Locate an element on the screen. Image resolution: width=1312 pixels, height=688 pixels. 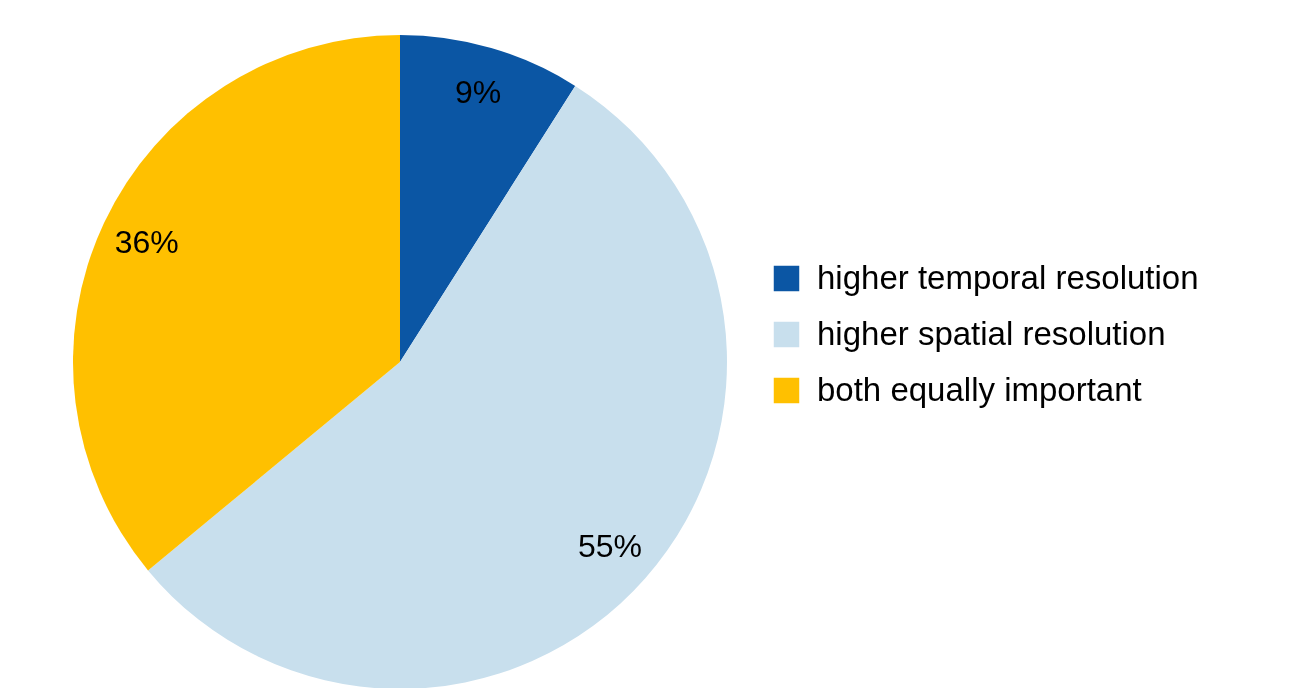
data-label: 9% is located at coordinates (478, 92).